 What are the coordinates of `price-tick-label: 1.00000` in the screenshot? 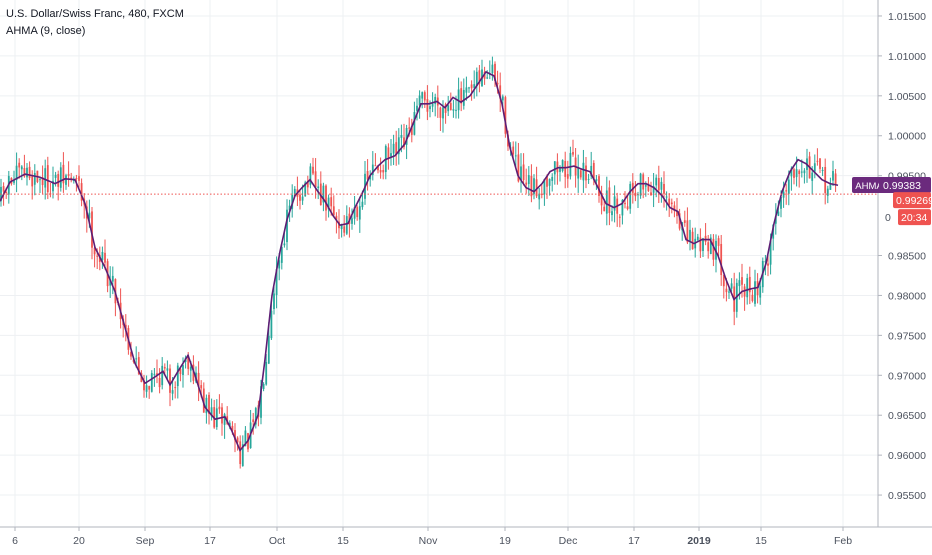 It's located at (907, 137).